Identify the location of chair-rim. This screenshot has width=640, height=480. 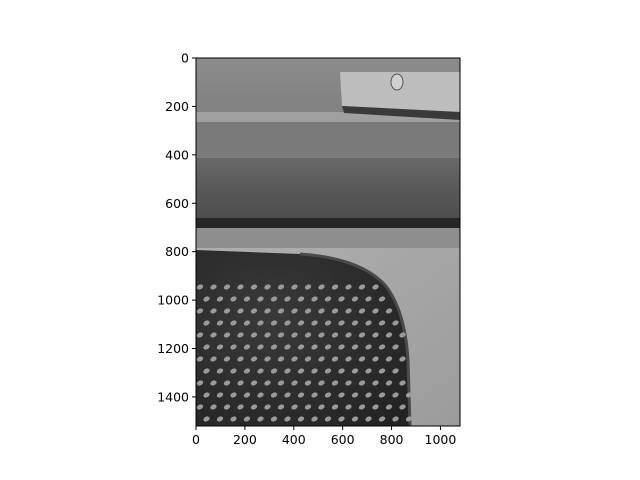
(355, 339).